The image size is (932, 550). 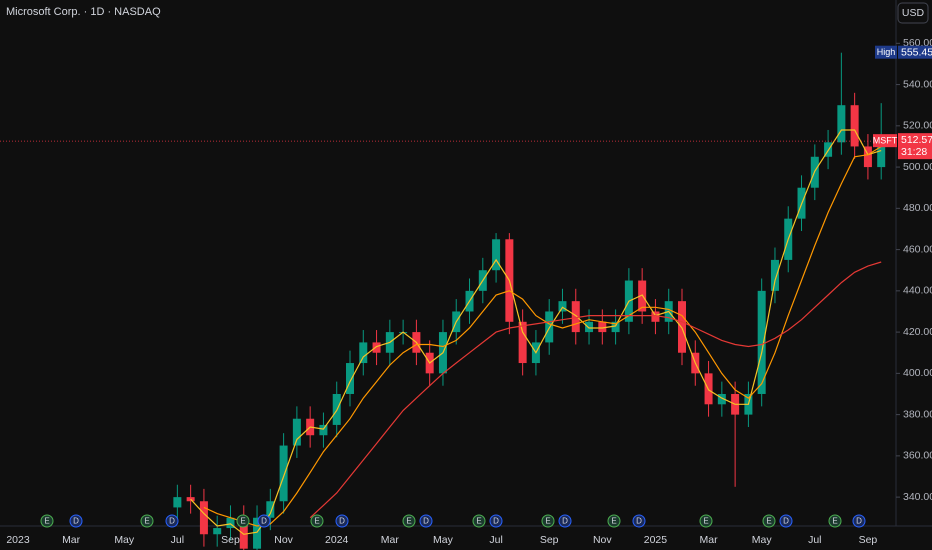 I want to click on symbol-box, so click(x=885, y=141).